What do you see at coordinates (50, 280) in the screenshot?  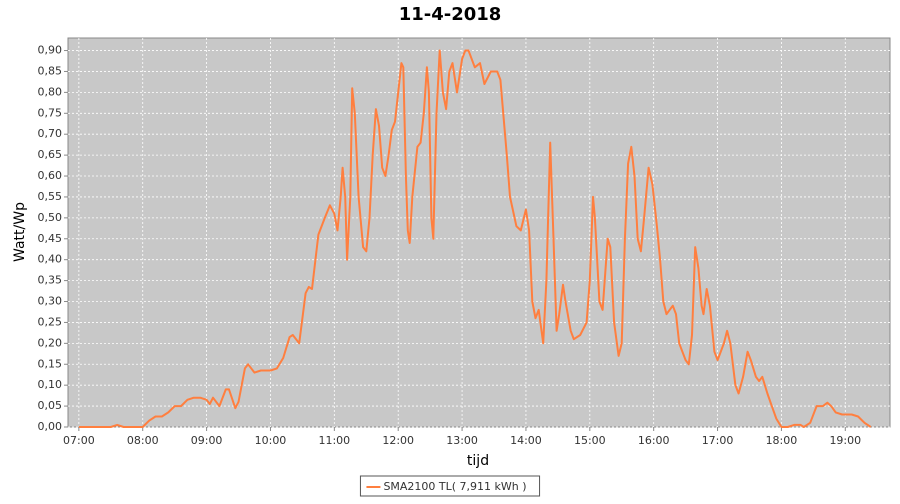 I see `y-tick-label: 0,35` at bounding box center [50, 280].